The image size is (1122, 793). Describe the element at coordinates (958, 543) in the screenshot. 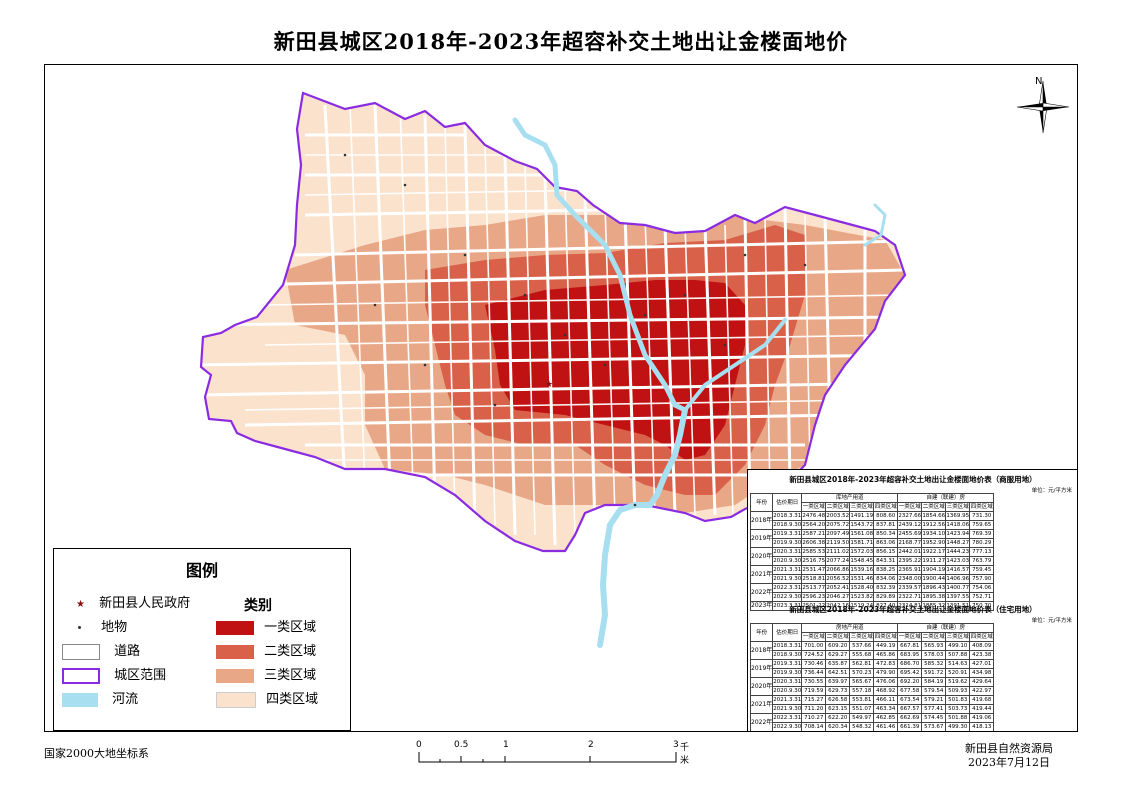

I see `cell-price: 1448.27` at that location.